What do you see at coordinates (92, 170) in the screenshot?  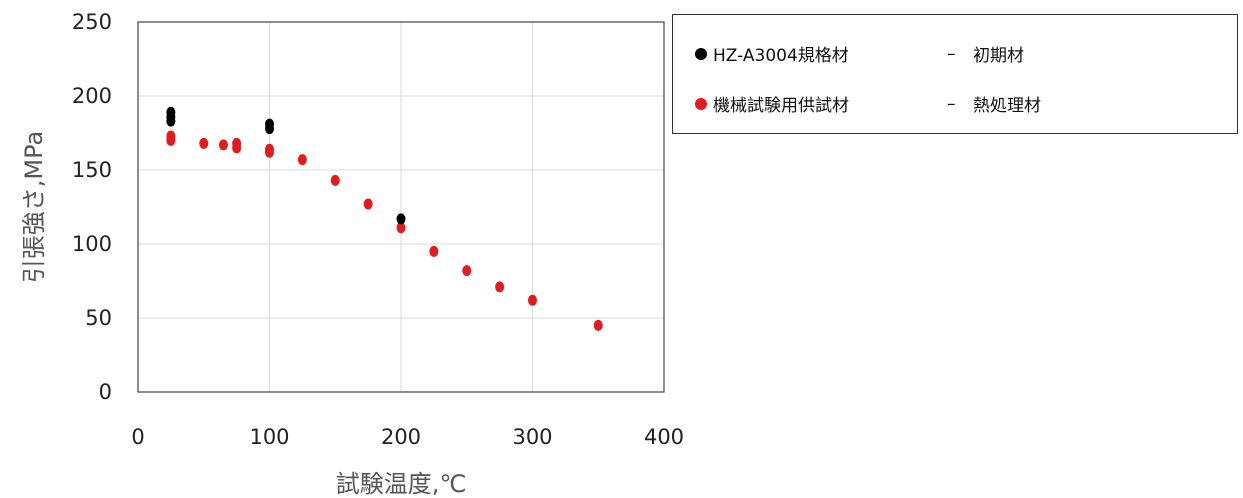 I see `y-tick-label: 150` at bounding box center [92, 170].